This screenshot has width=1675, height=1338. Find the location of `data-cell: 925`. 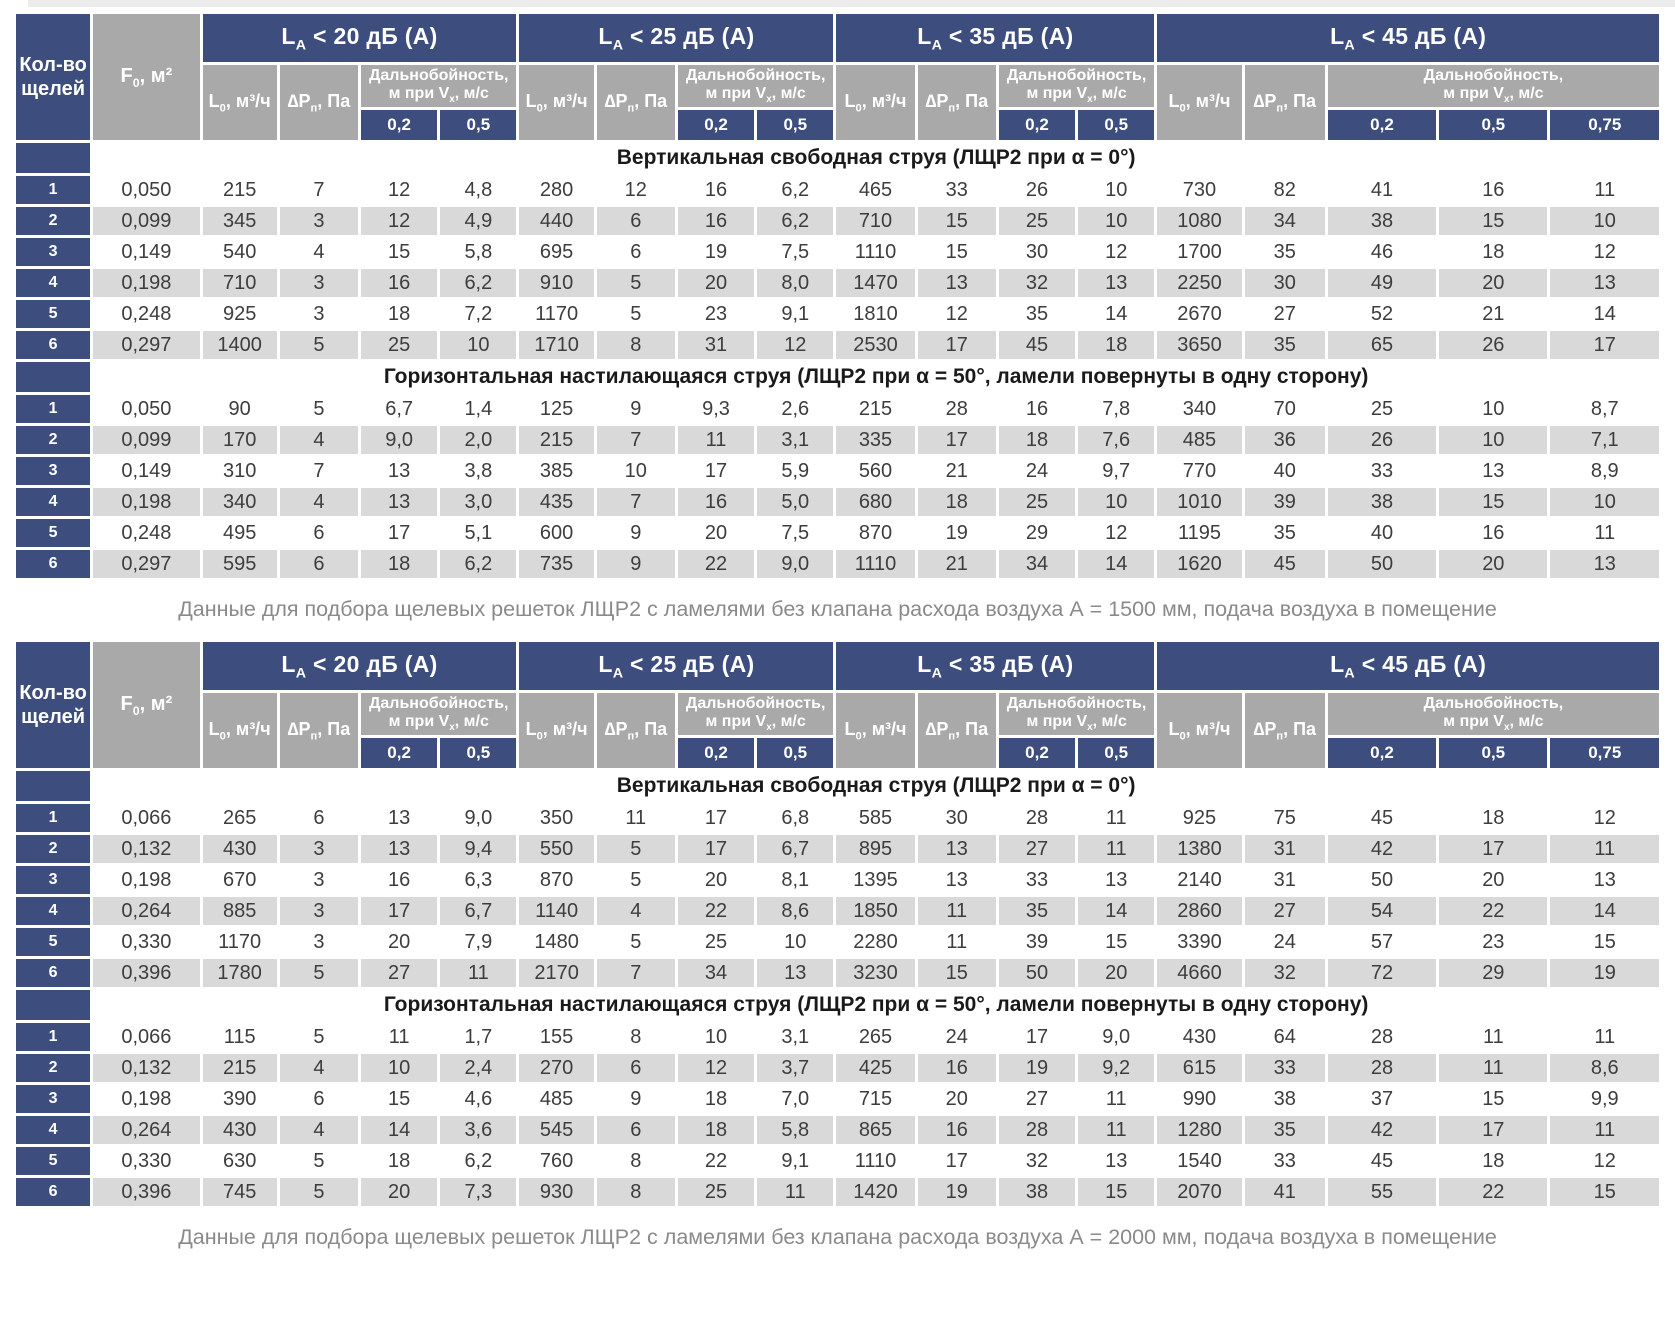

data-cell: 925 is located at coordinates (239, 314).